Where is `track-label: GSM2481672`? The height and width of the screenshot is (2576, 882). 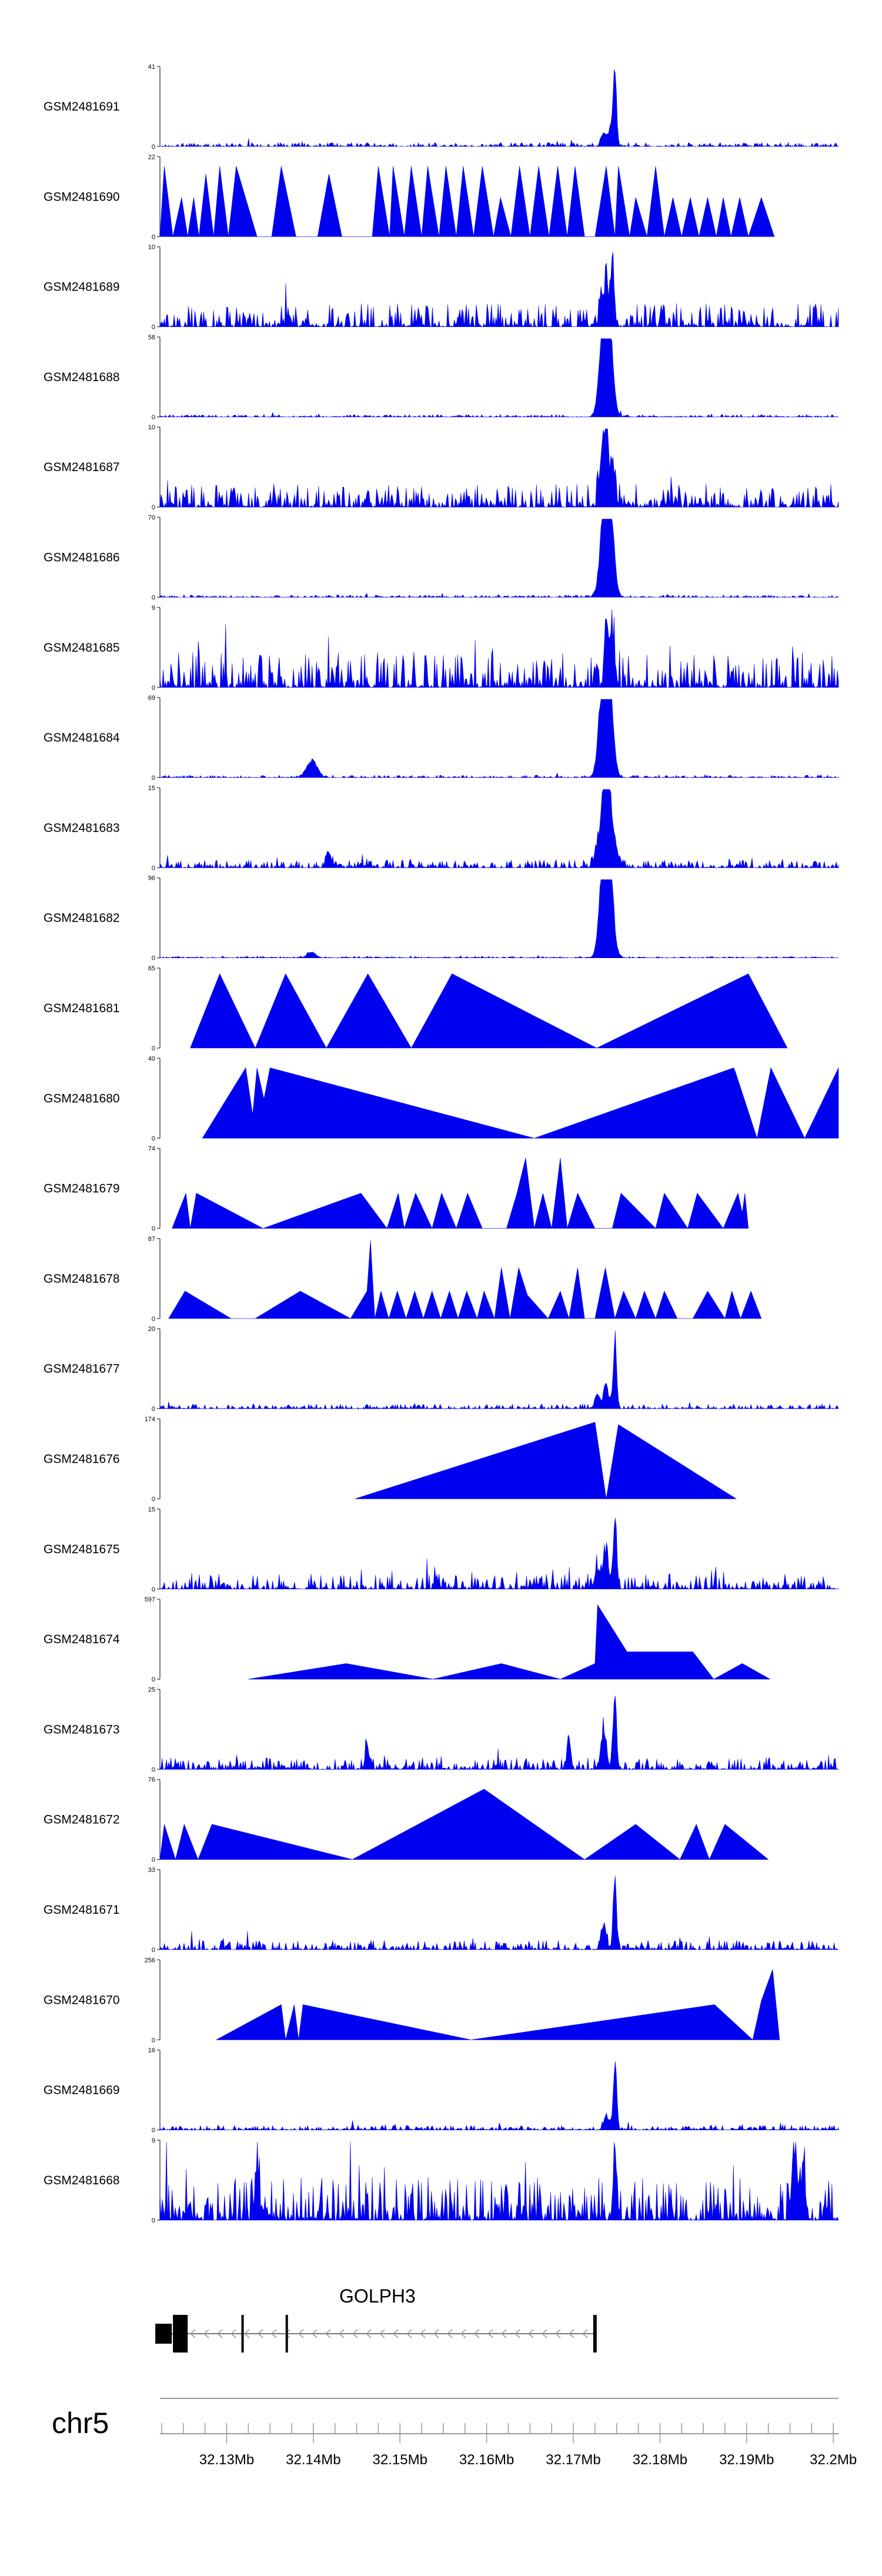 track-label: GSM2481672 is located at coordinates (82, 1820).